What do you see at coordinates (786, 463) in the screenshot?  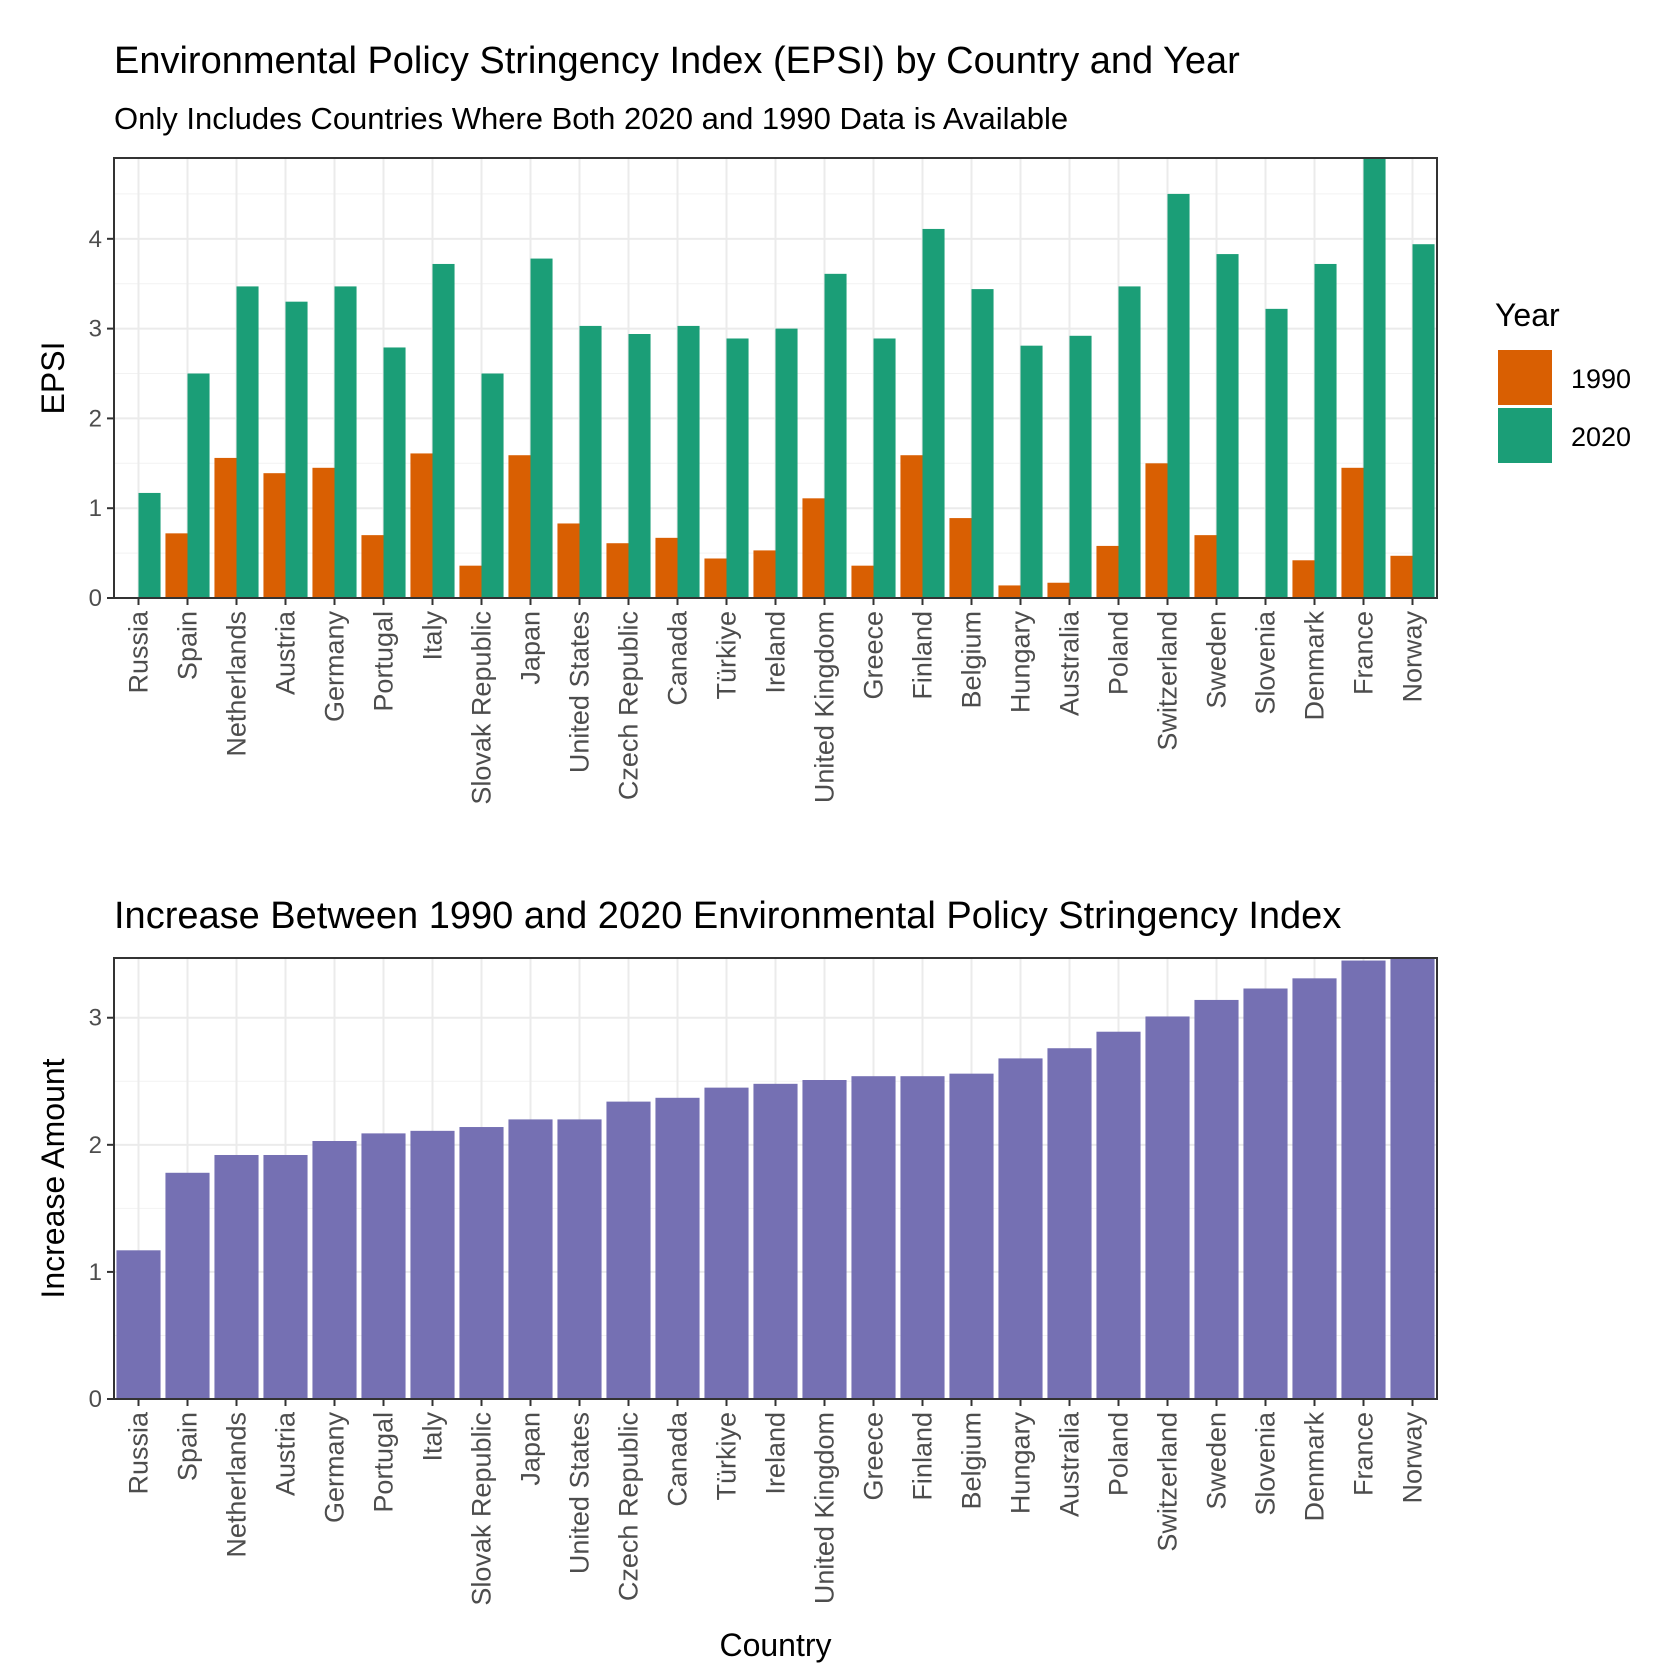 I see `chart1-bar-ireland-2020` at bounding box center [786, 463].